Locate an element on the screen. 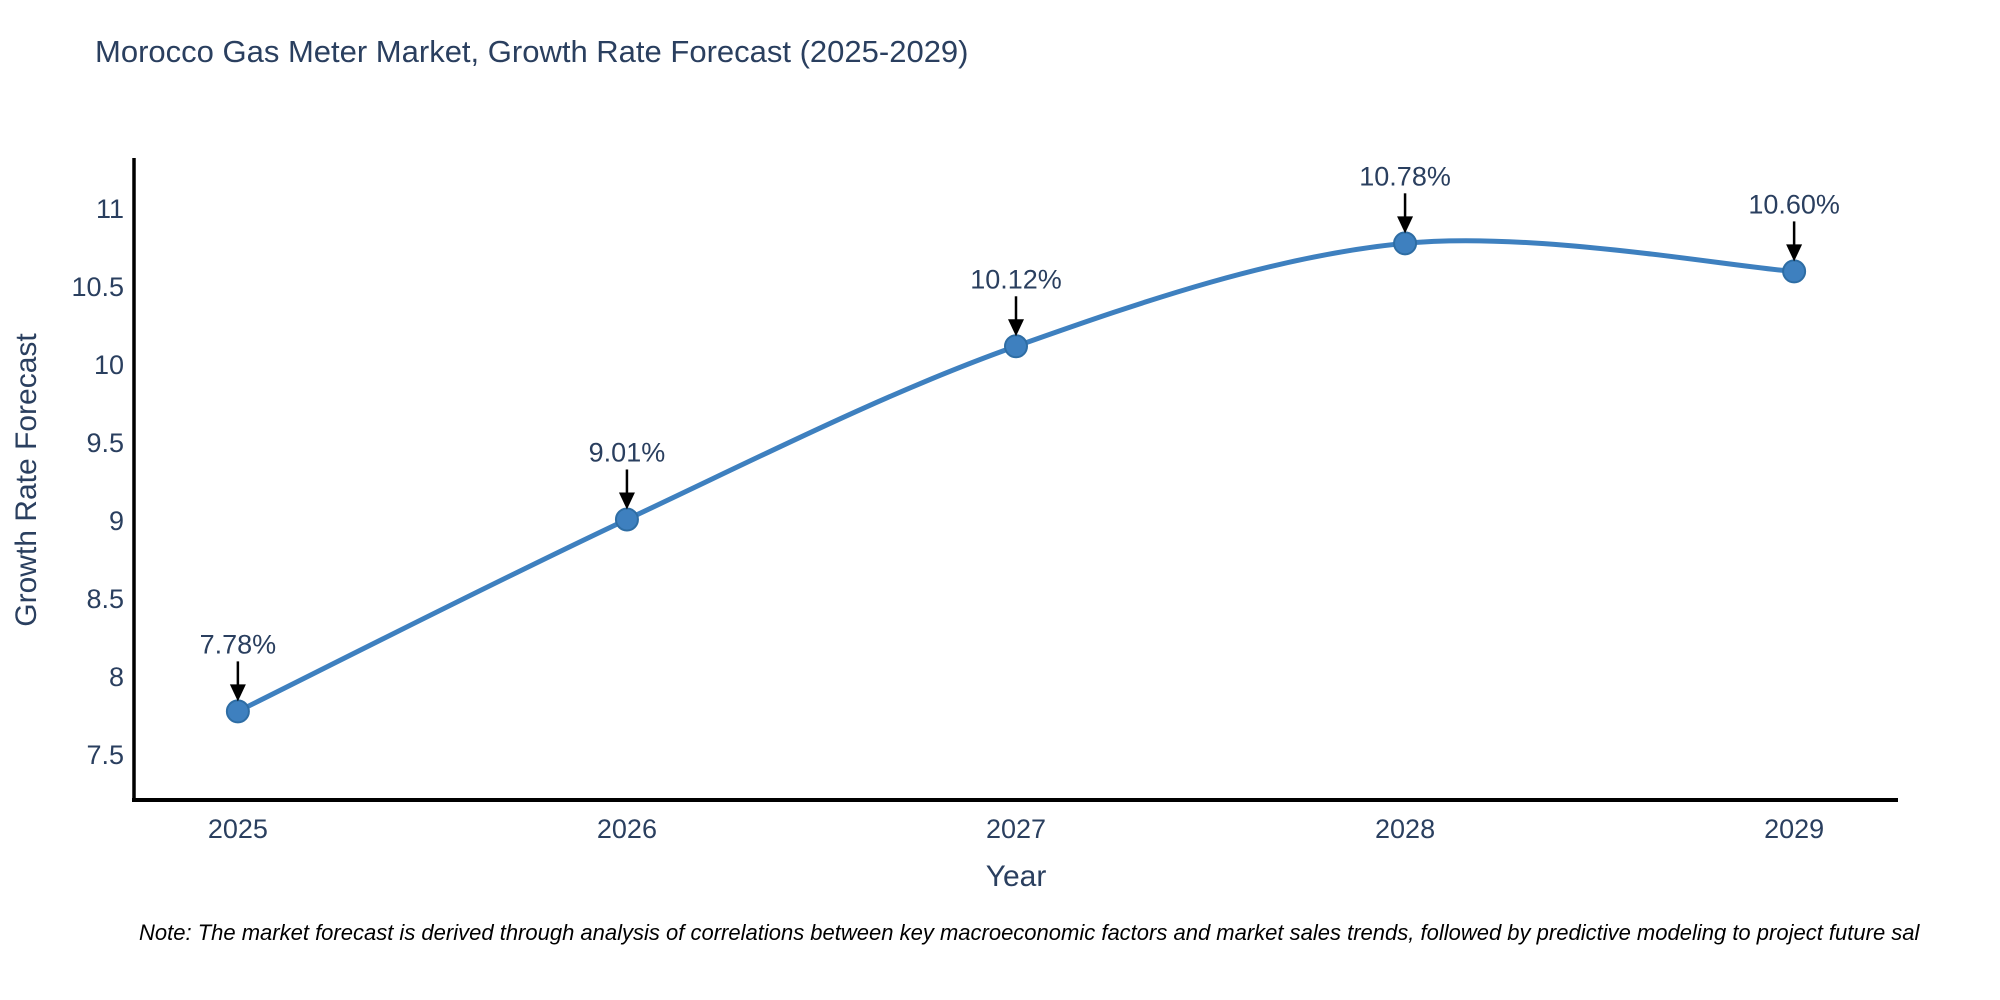 The image size is (2000, 1000). annotation-label: 9.01% is located at coordinates (627, 452).